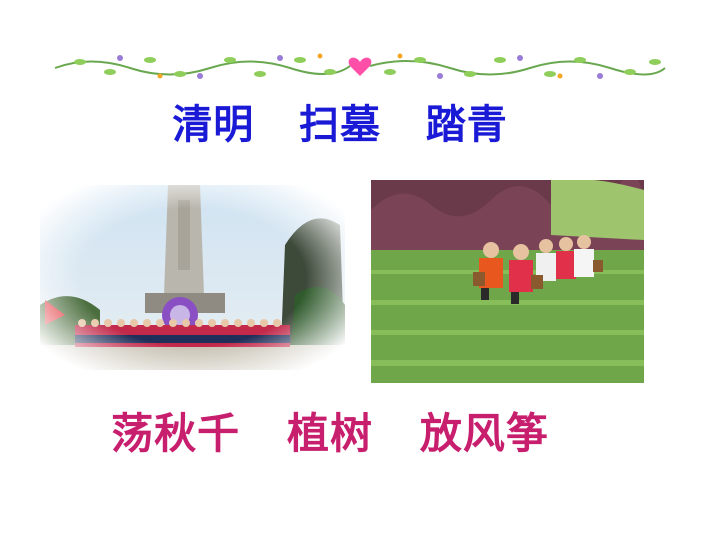 This screenshot has width=720, height=540. Describe the element at coordinates (330, 433) in the screenshot. I see `bottom-title: 荡秋千 植树 放风筝` at that location.